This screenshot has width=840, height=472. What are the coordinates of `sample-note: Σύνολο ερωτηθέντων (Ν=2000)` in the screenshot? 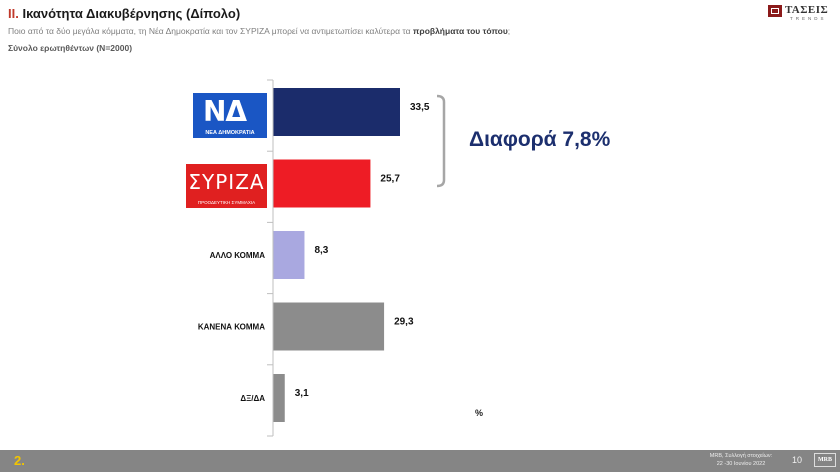 It's located at (70, 48).